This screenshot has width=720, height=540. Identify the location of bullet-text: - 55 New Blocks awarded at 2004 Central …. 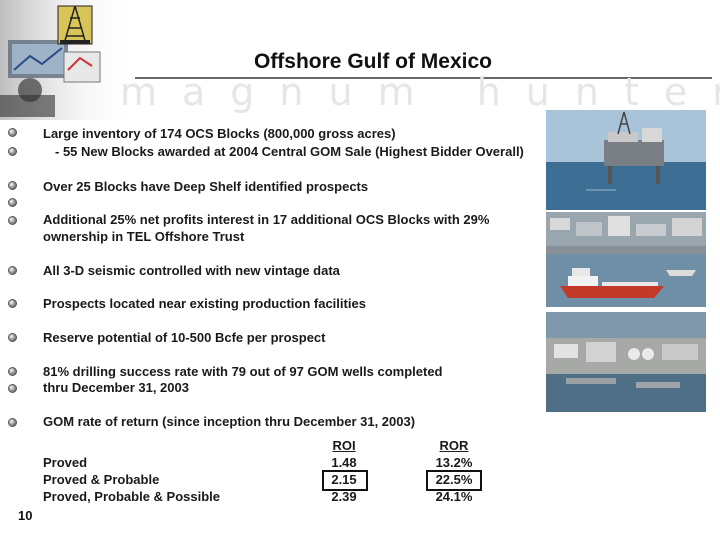
(289, 151).